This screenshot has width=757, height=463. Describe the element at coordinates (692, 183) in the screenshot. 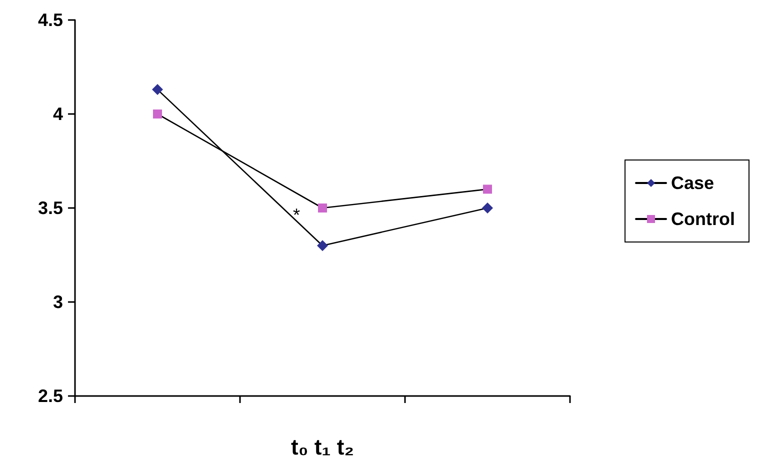

I see `legend-label: Case` at that location.